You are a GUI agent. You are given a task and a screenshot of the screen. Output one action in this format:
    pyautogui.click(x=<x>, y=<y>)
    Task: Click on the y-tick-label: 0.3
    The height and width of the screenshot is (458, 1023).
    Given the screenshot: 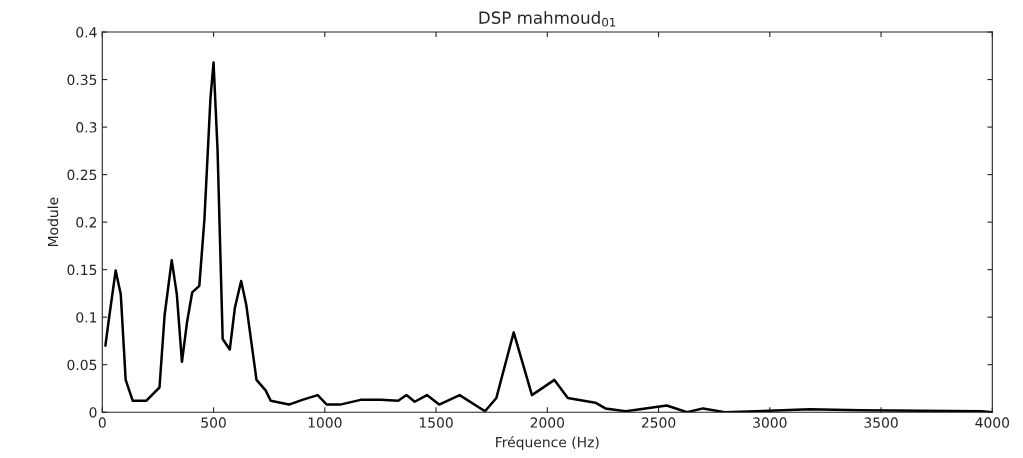 What is the action you would take?
    pyautogui.click(x=86, y=127)
    